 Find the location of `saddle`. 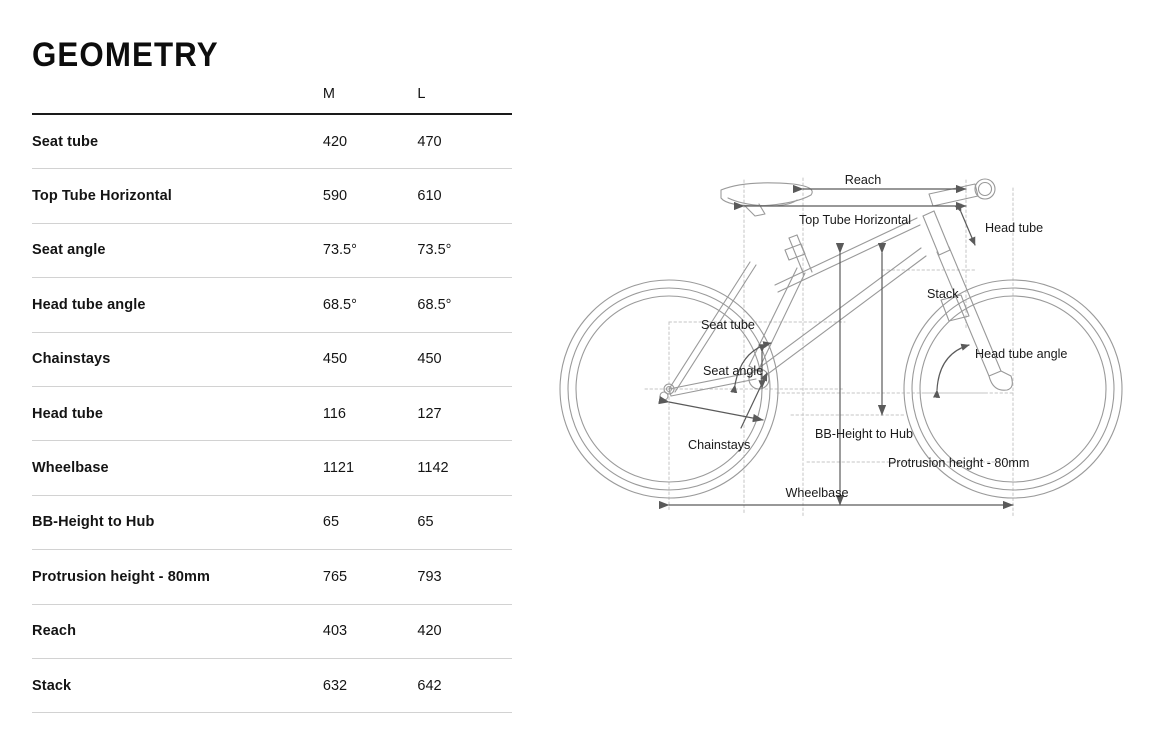

saddle is located at coordinates (766, 199).